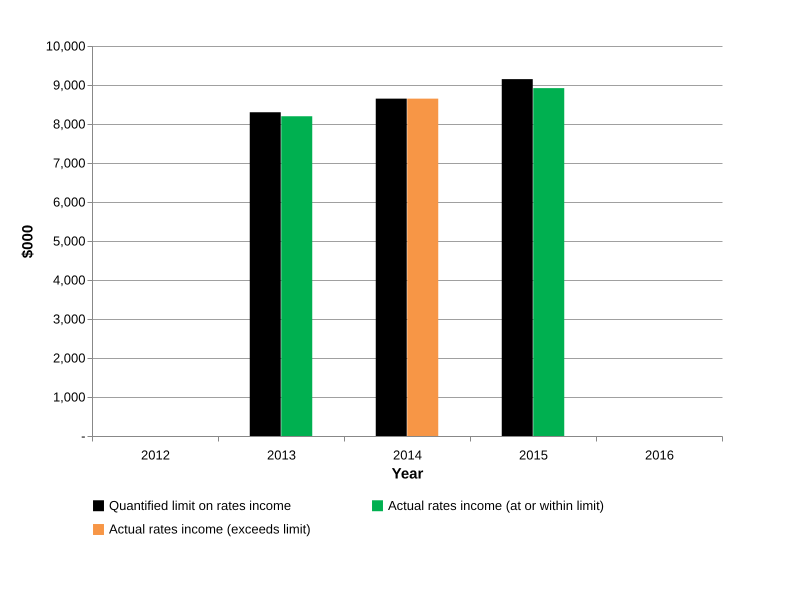 The image size is (808, 601). What do you see at coordinates (69, 241) in the screenshot?
I see `y-tick-label: 5,000` at bounding box center [69, 241].